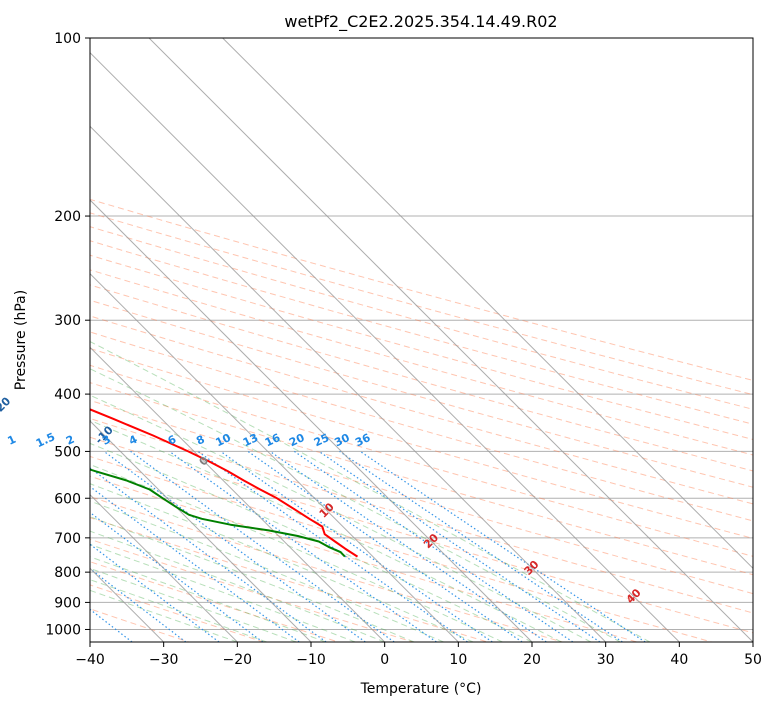 The image size is (775, 708). I want to click on x-tick-label: −20, so click(238, 660).